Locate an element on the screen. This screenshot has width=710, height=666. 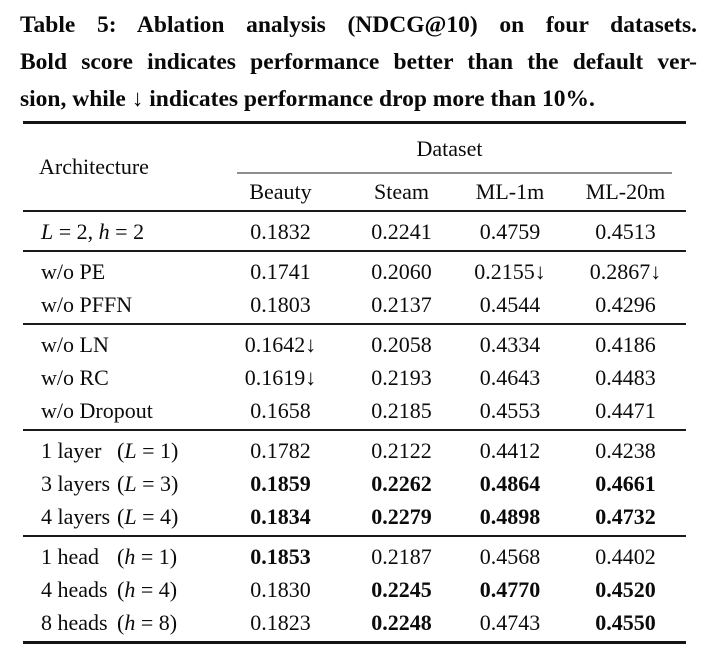
row-label: 3 layers (L = 3) is located at coordinates (118, 483).